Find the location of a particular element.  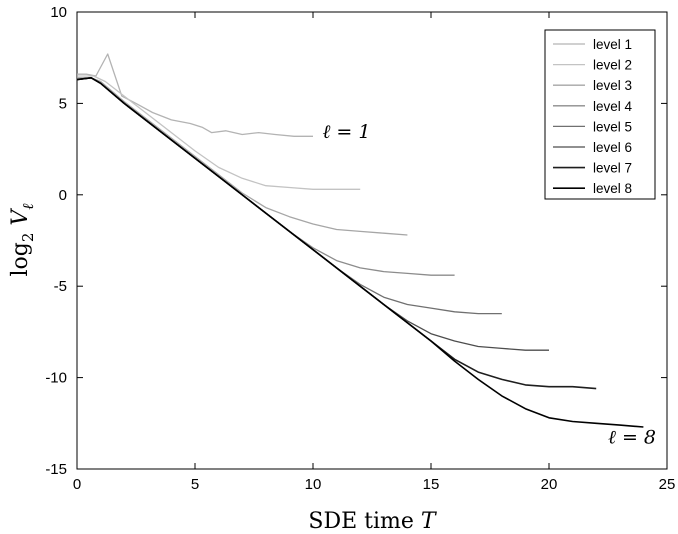

x-tick-label: 10 is located at coordinates (313, 484).